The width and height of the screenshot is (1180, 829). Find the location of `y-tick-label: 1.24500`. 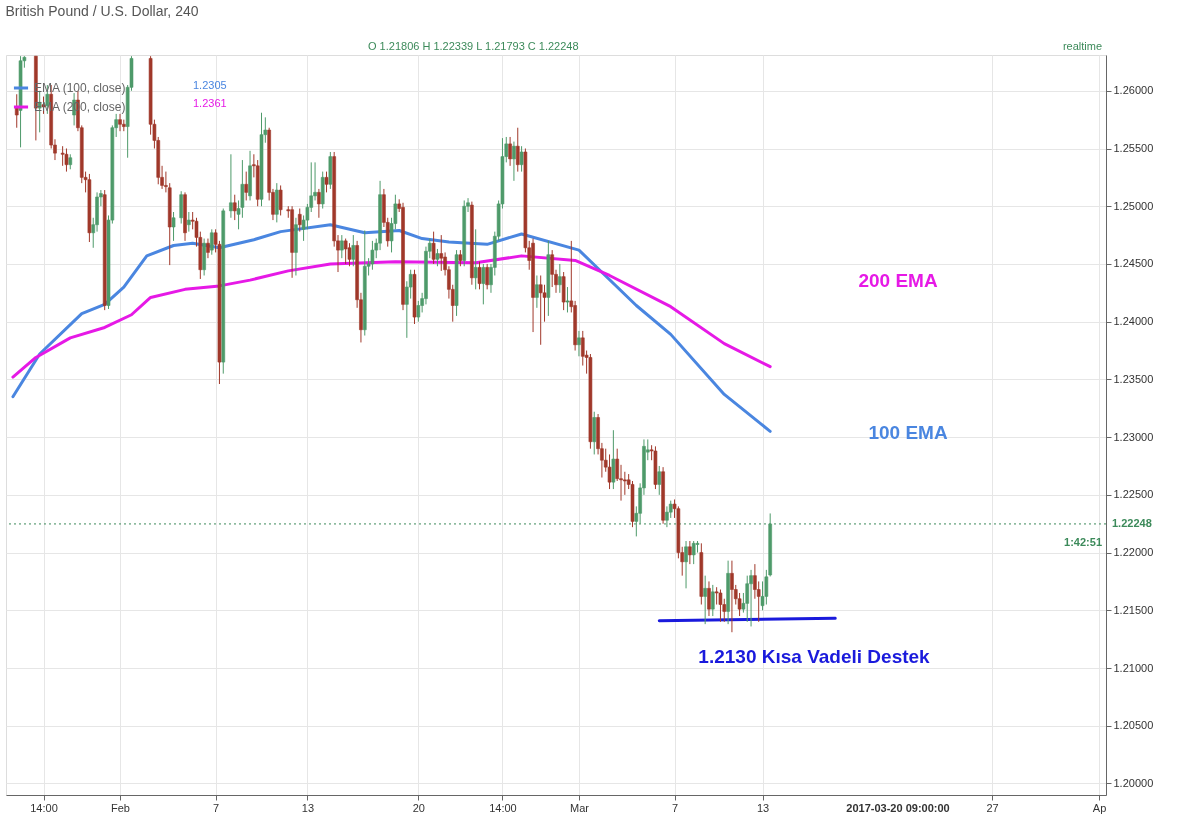

y-tick-label: 1.24500 is located at coordinates (1133, 263).